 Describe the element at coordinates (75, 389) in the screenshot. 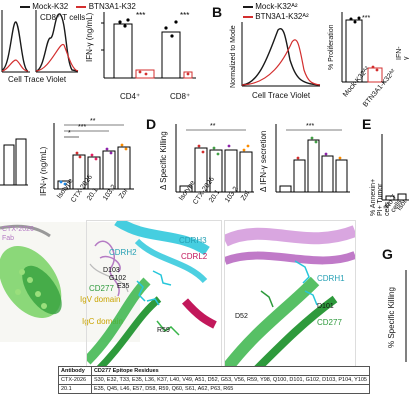

I see `epitope-antibody: 20.1` at that location.